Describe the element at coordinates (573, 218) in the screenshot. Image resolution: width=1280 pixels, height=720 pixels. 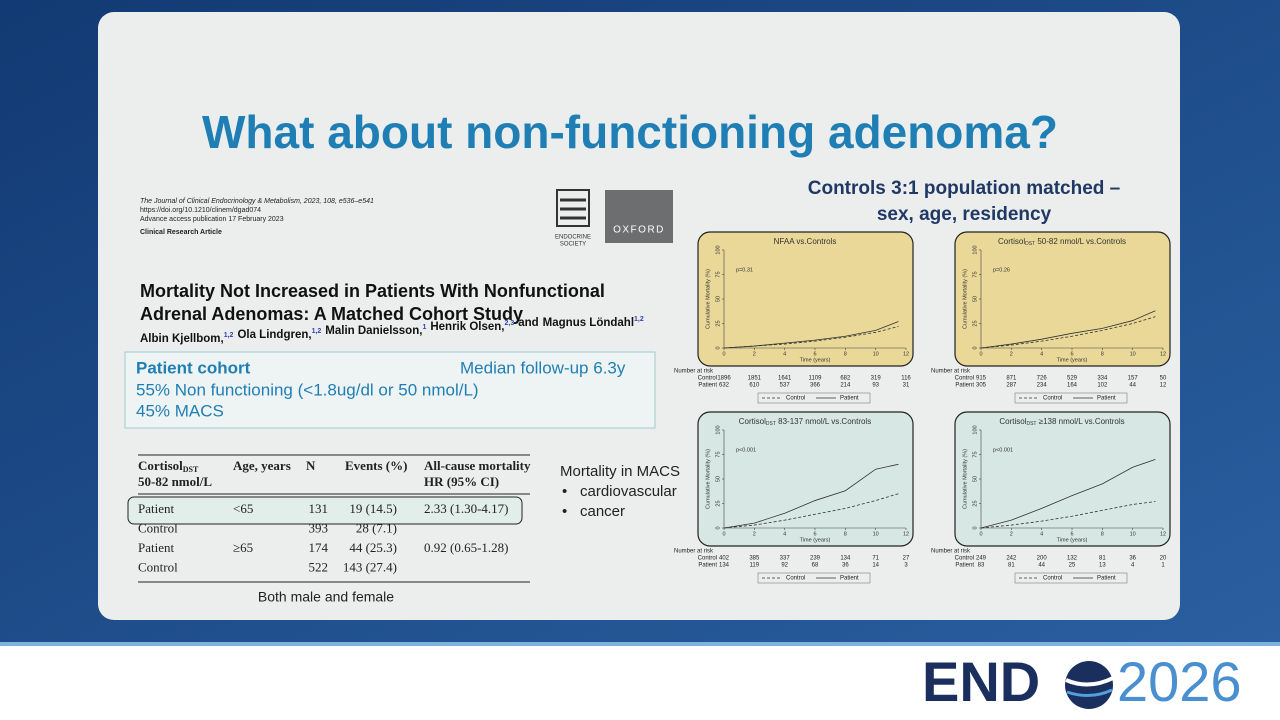
I see `society-logo: ENDOCRINE SOCIETY` at that location.